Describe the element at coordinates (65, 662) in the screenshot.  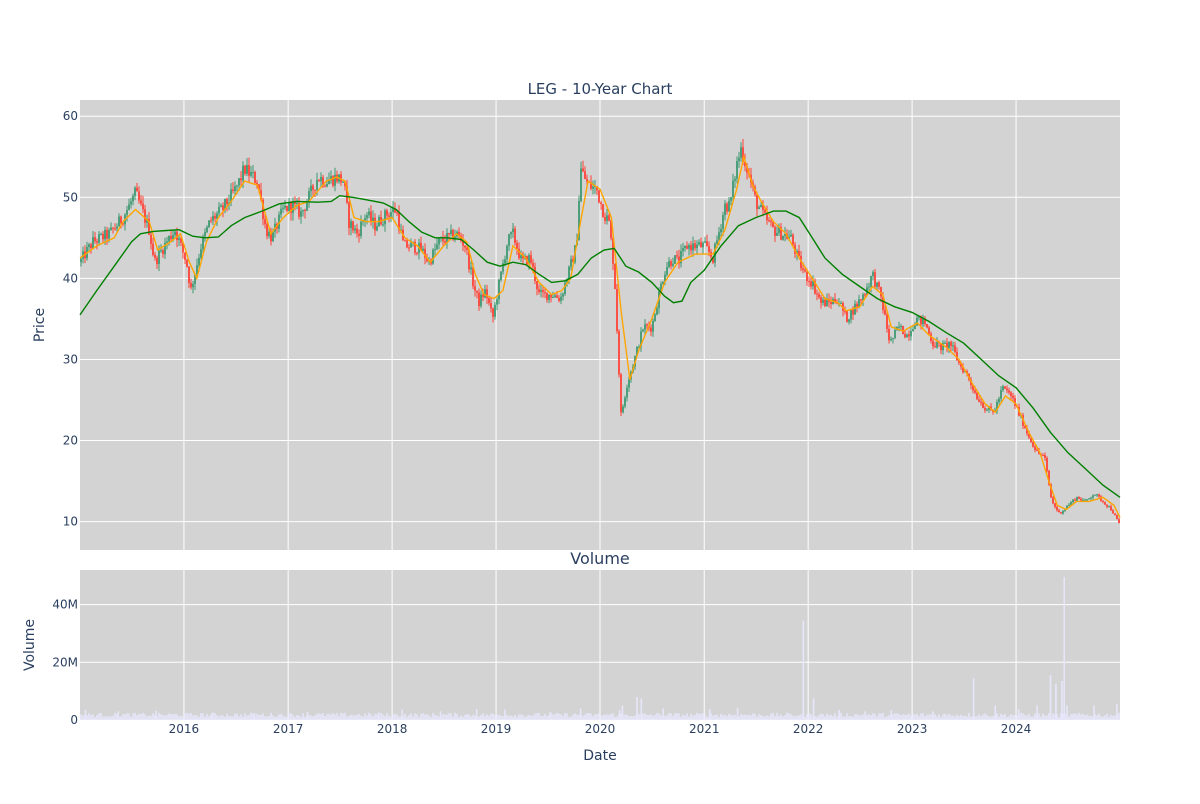
I see `volume-y-tick-label: 20M` at that location.